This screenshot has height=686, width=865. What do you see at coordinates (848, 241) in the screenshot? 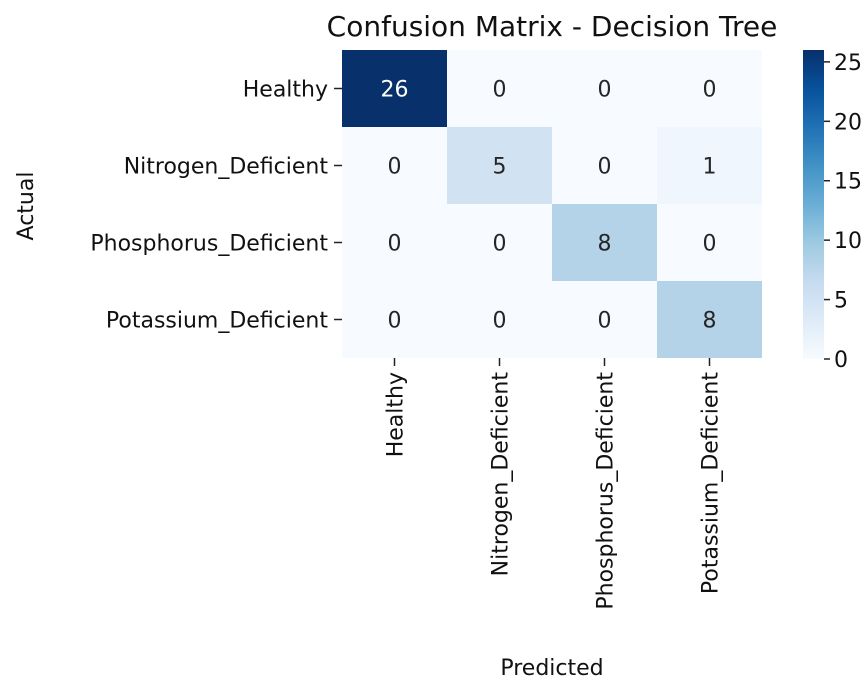
I see `colorbar-tick-label: 10` at bounding box center [848, 241].